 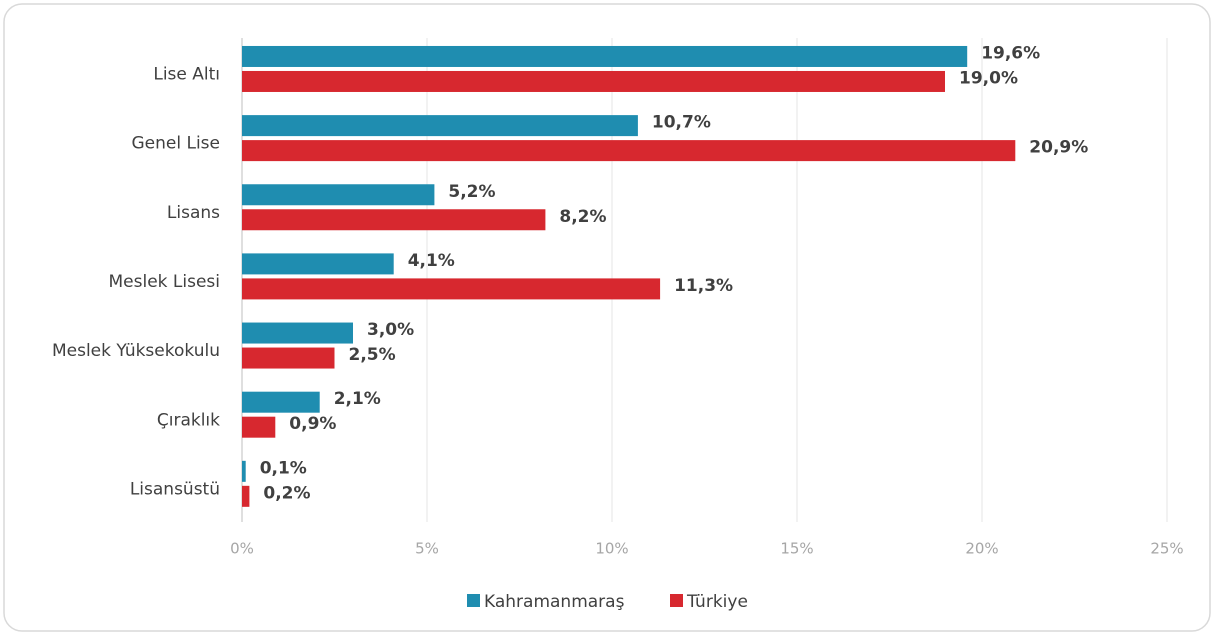 I want to click on data-label: 19,0%, so click(x=988, y=78).